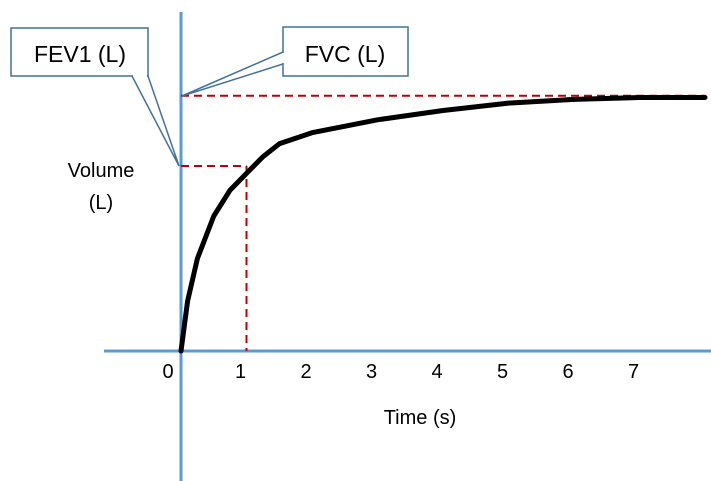 Image resolution: width=711 pixels, height=481 pixels. What do you see at coordinates (371, 372) in the screenshot?
I see `x-tick-label-3: 3` at bounding box center [371, 372].